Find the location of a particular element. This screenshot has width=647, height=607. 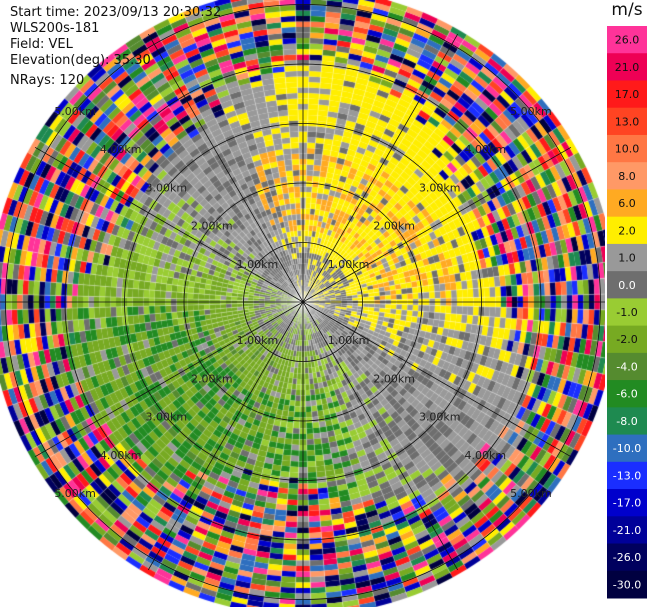

colorbar-tick-label: 13.0 is located at coordinates (627, 121).